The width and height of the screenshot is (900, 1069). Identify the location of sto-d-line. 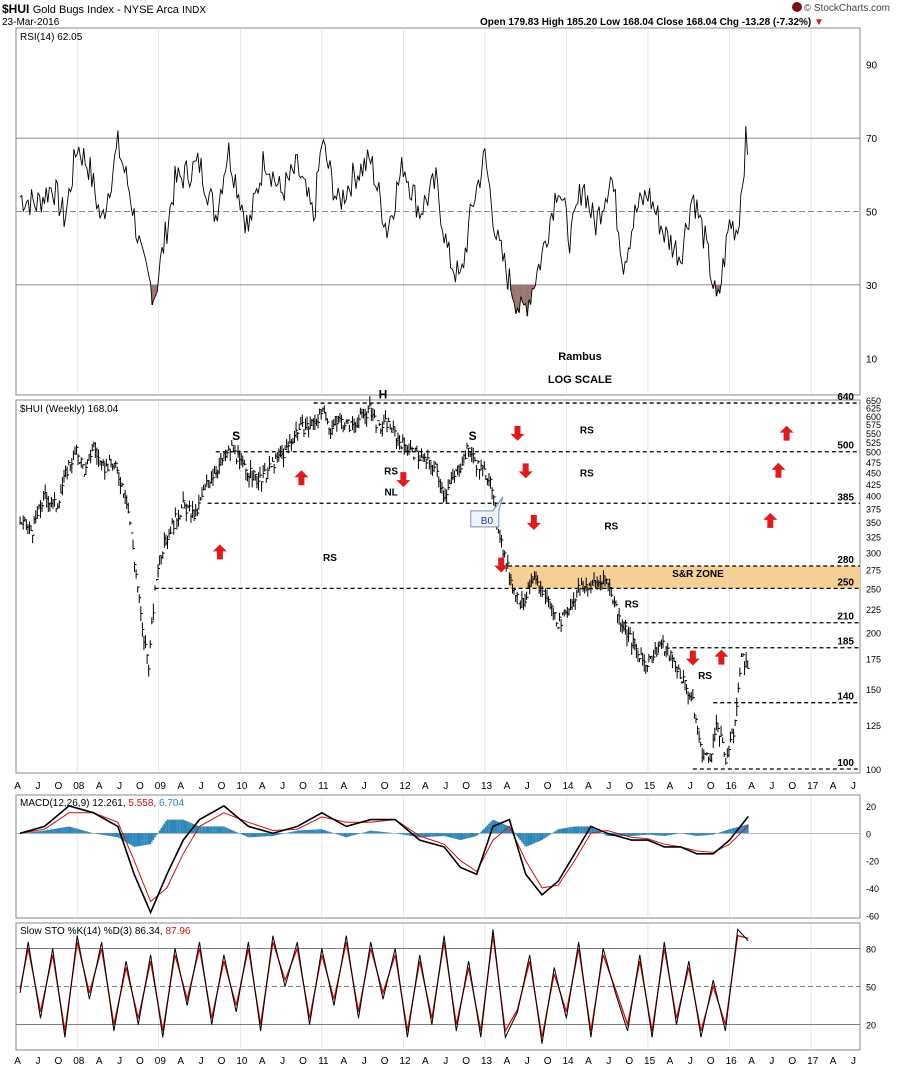
(384, 986).